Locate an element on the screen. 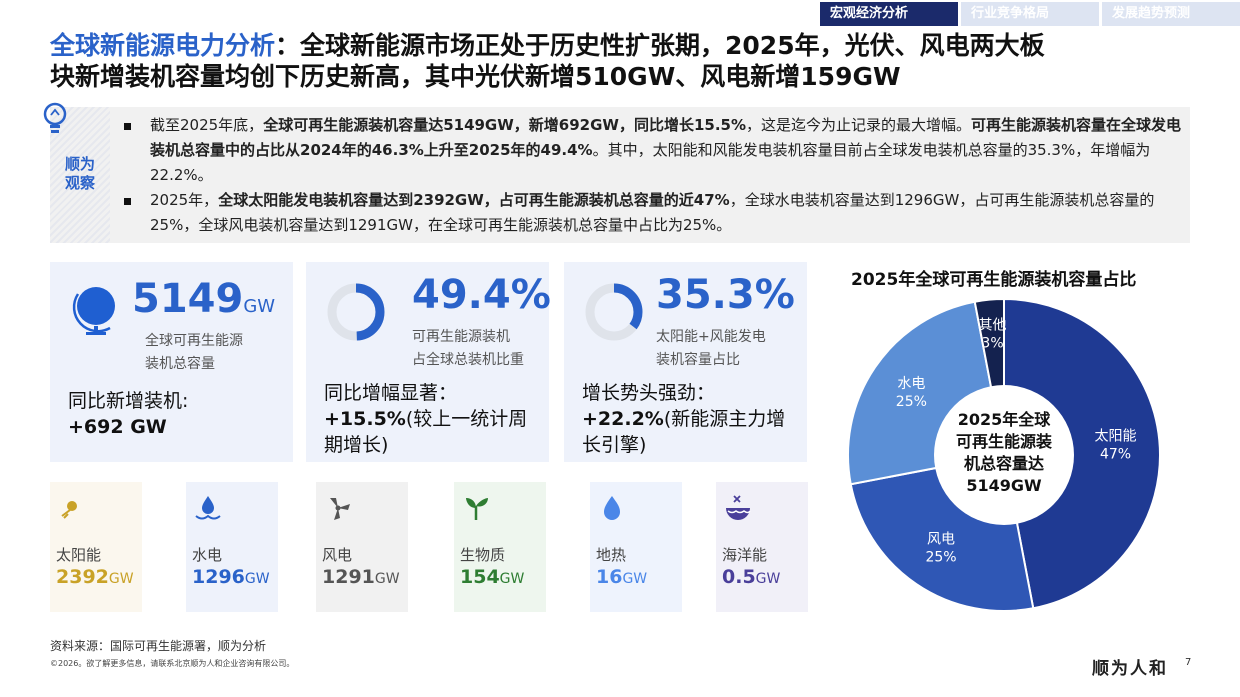 This screenshot has width=1240, height=697. energy-tile-label: 水电 is located at coordinates (207, 555).